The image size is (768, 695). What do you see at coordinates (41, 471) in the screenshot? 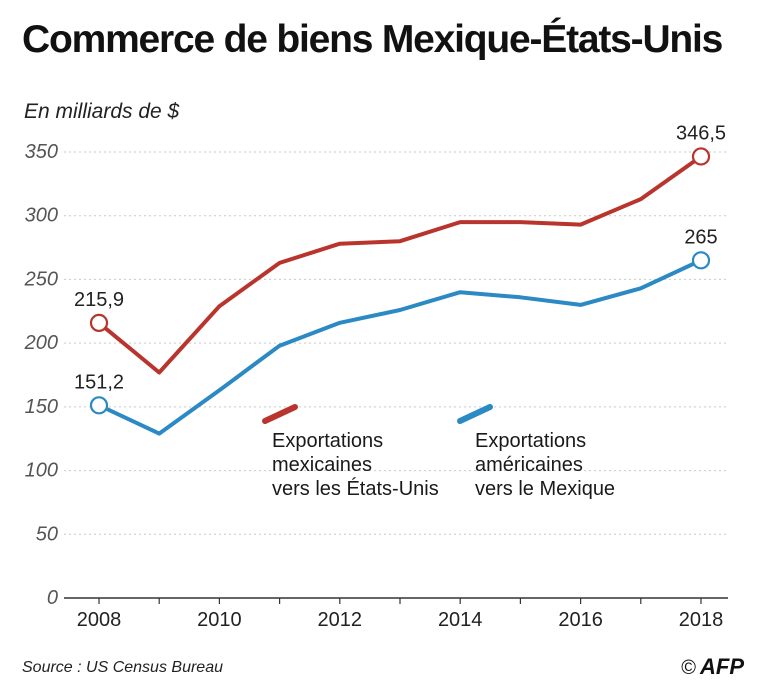
I see `y-tick-label: 100` at bounding box center [41, 471].